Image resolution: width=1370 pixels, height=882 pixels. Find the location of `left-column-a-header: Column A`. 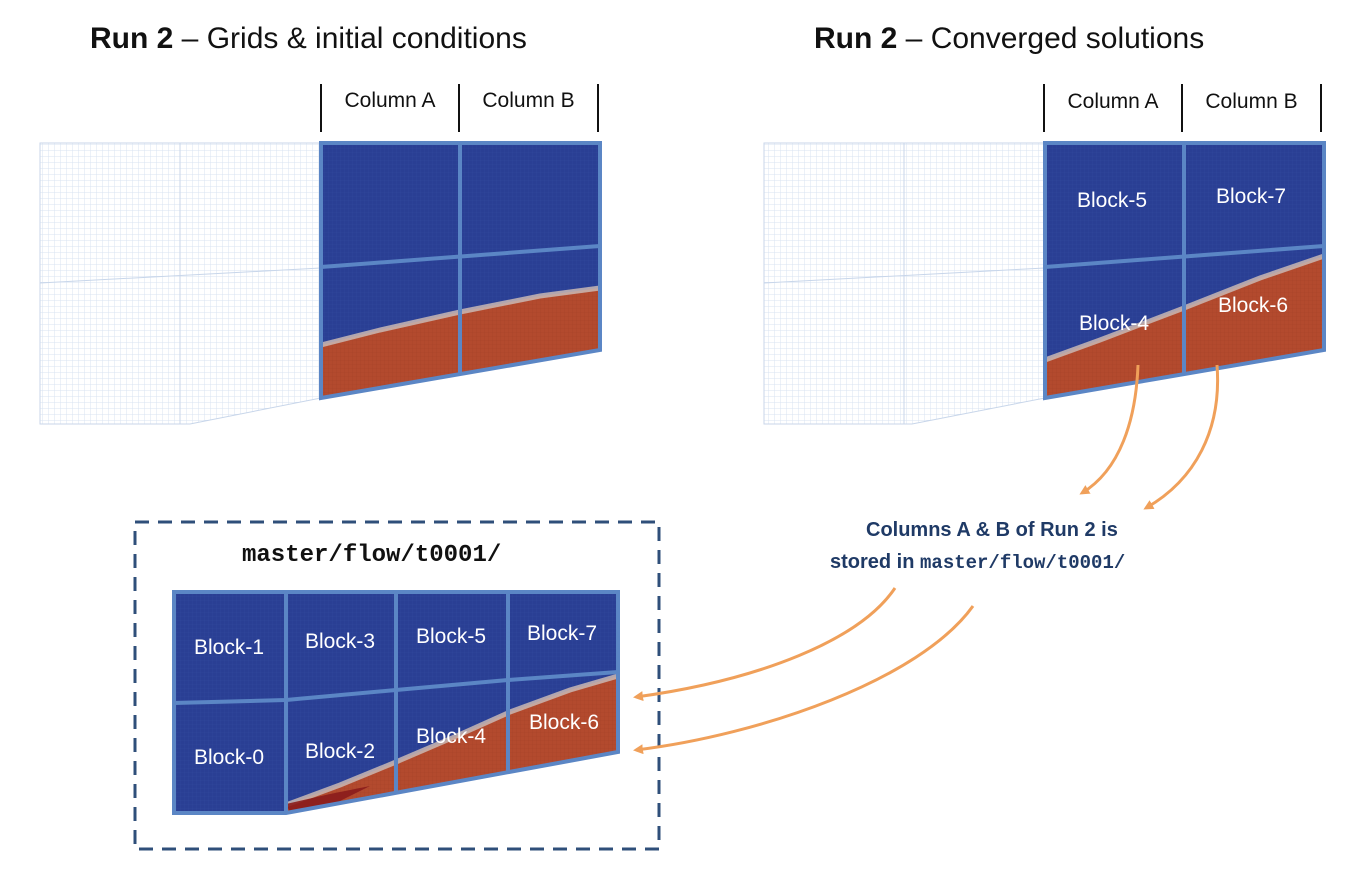

left-column-a-header: Column A is located at coordinates (390, 100).